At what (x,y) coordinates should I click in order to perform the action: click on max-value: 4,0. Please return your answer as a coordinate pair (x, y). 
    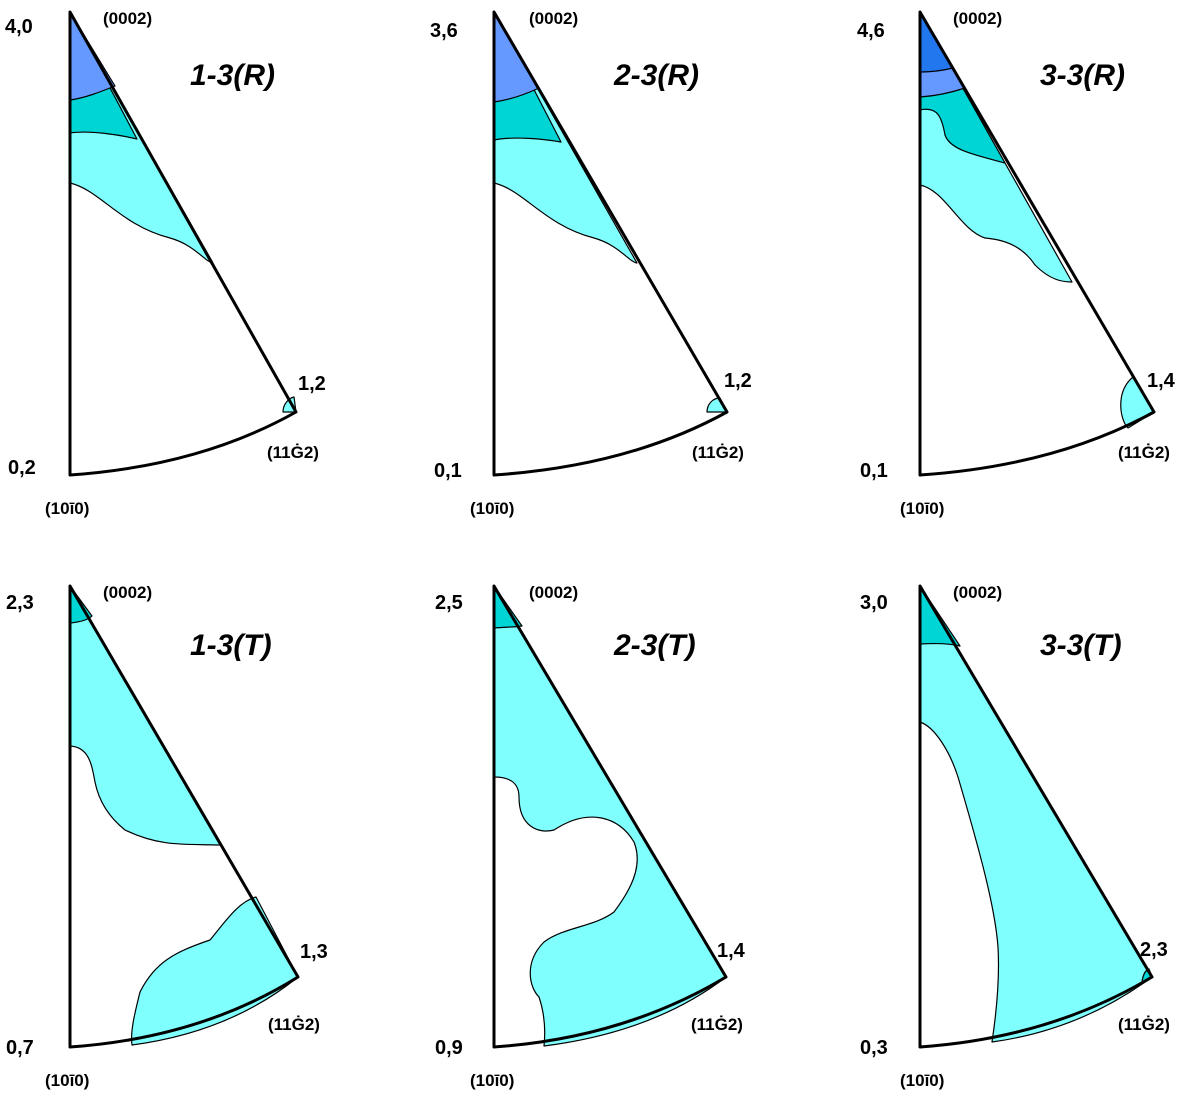
    Looking at the image, I should click on (19, 27).